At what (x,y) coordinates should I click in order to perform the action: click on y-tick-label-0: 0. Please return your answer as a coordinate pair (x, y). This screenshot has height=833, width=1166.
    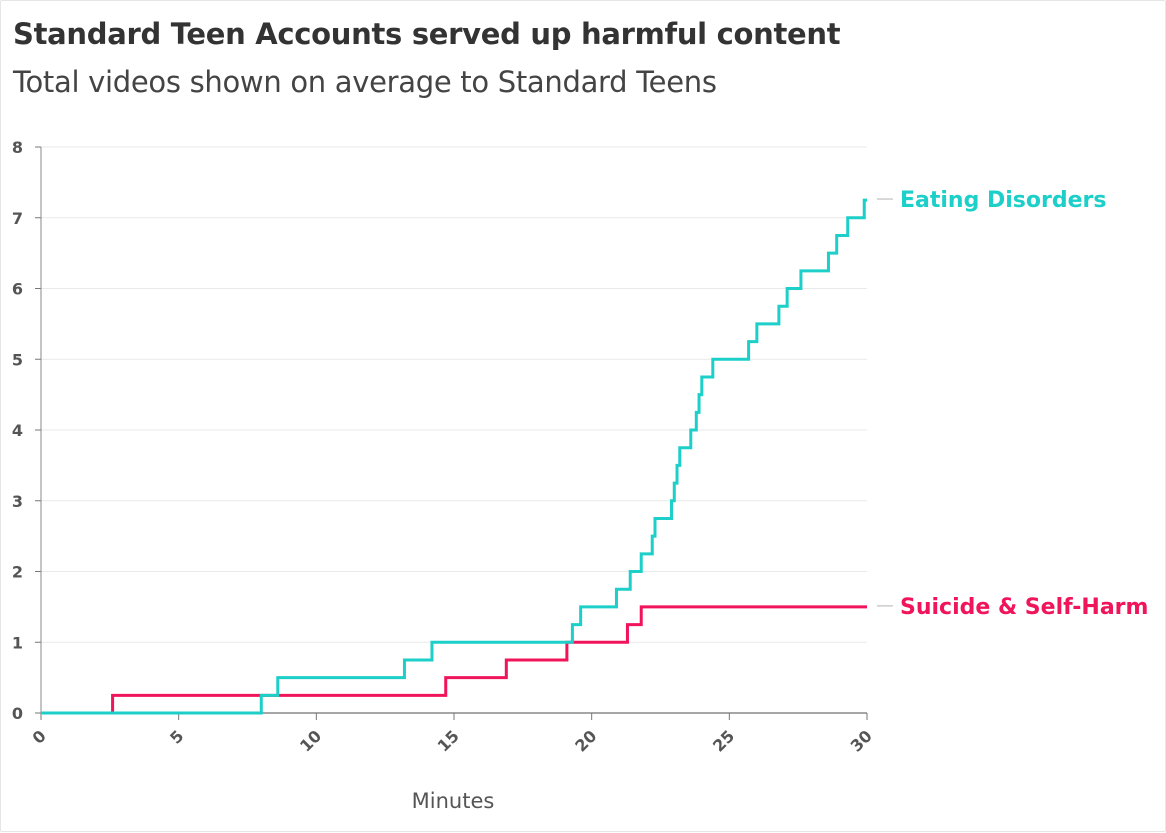
    Looking at the image, I should click on (17, 713).